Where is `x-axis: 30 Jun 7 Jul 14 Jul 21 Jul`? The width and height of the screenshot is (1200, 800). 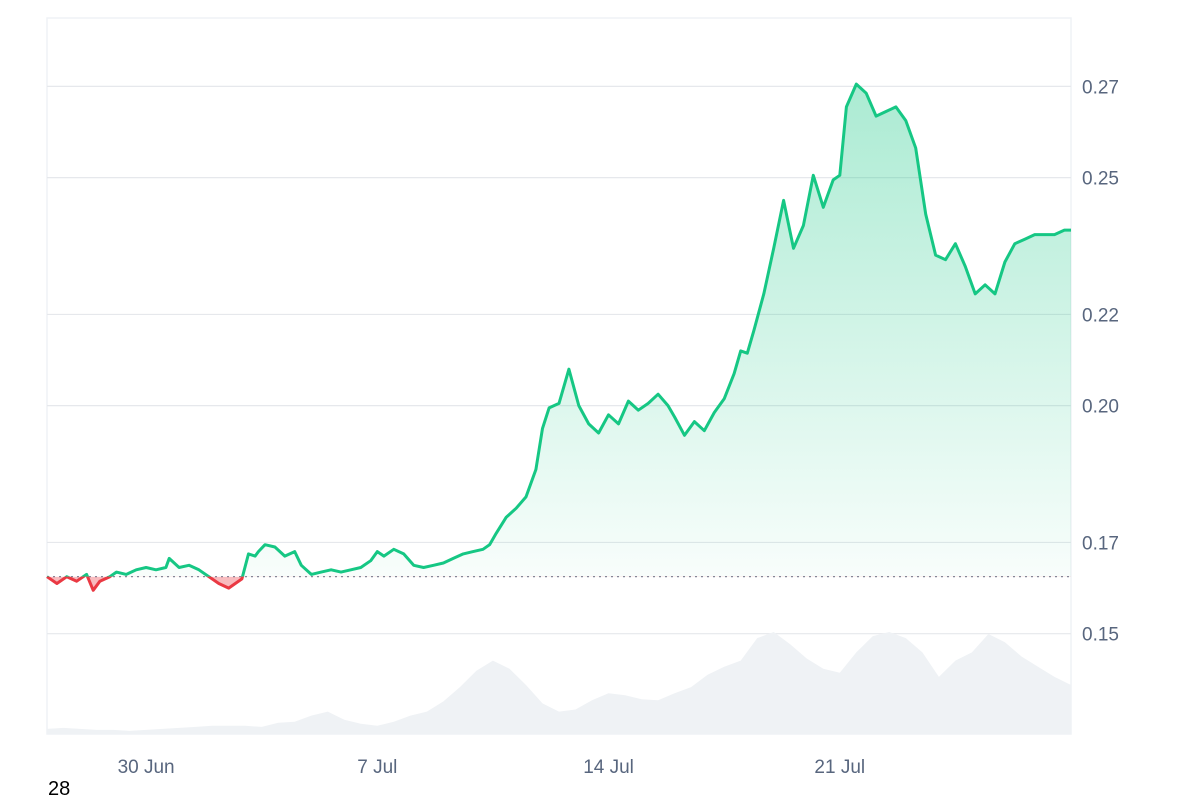 x-axis: 30 Jun 7 Jul 14 Jul 21 Jul is located at coordinates (492, 767).